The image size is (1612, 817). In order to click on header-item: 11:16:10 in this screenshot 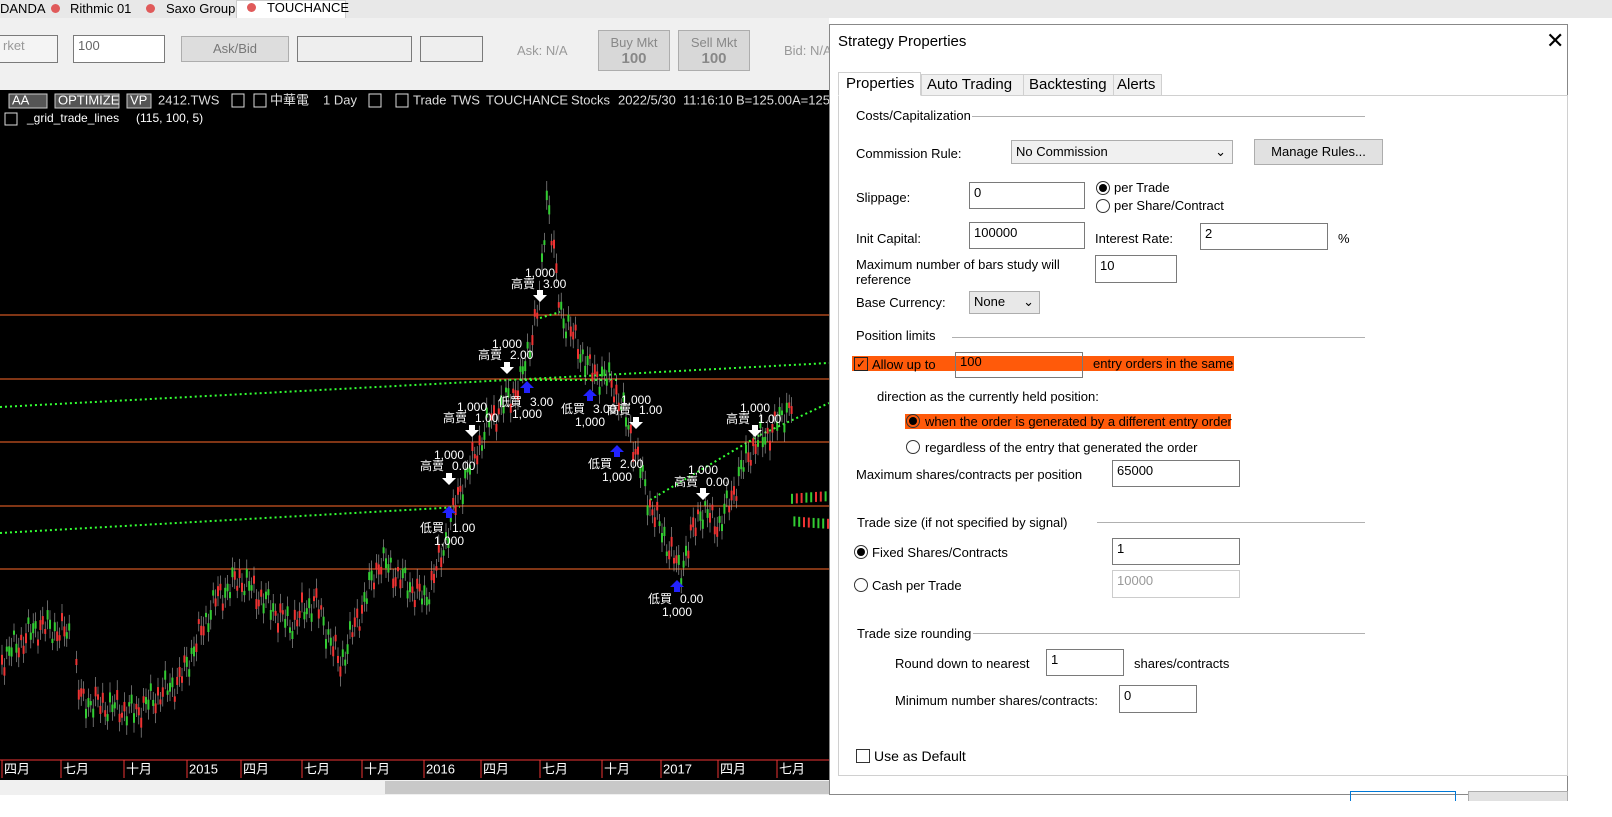, I will do `click(708, 99)`.